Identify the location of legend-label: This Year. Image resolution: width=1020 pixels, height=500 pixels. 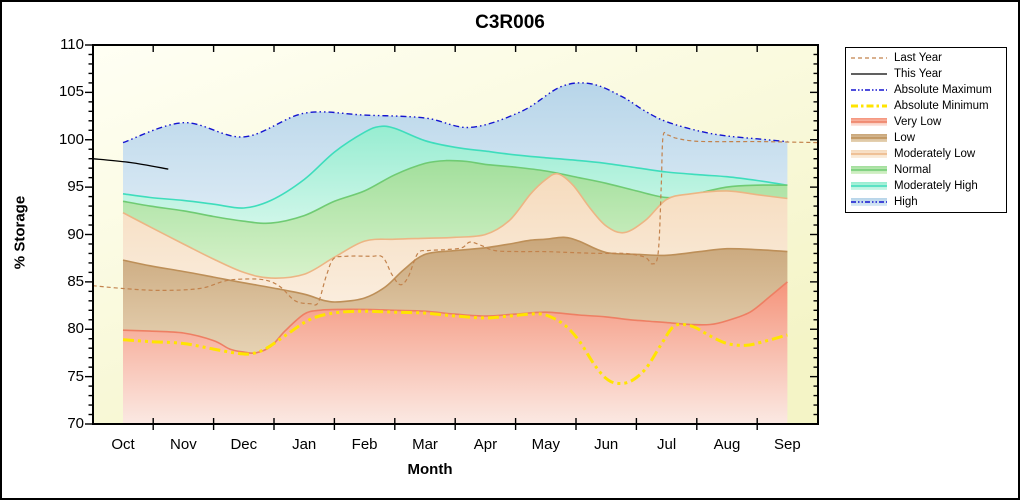
(918, 74).